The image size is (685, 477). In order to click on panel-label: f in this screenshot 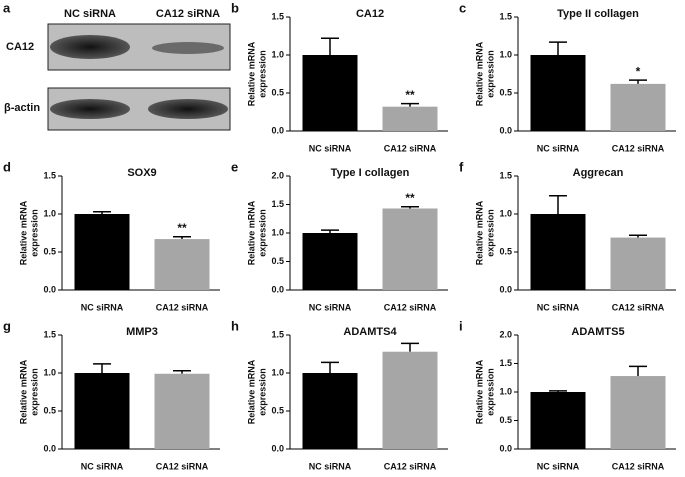, I will do `click(461, 166)`.